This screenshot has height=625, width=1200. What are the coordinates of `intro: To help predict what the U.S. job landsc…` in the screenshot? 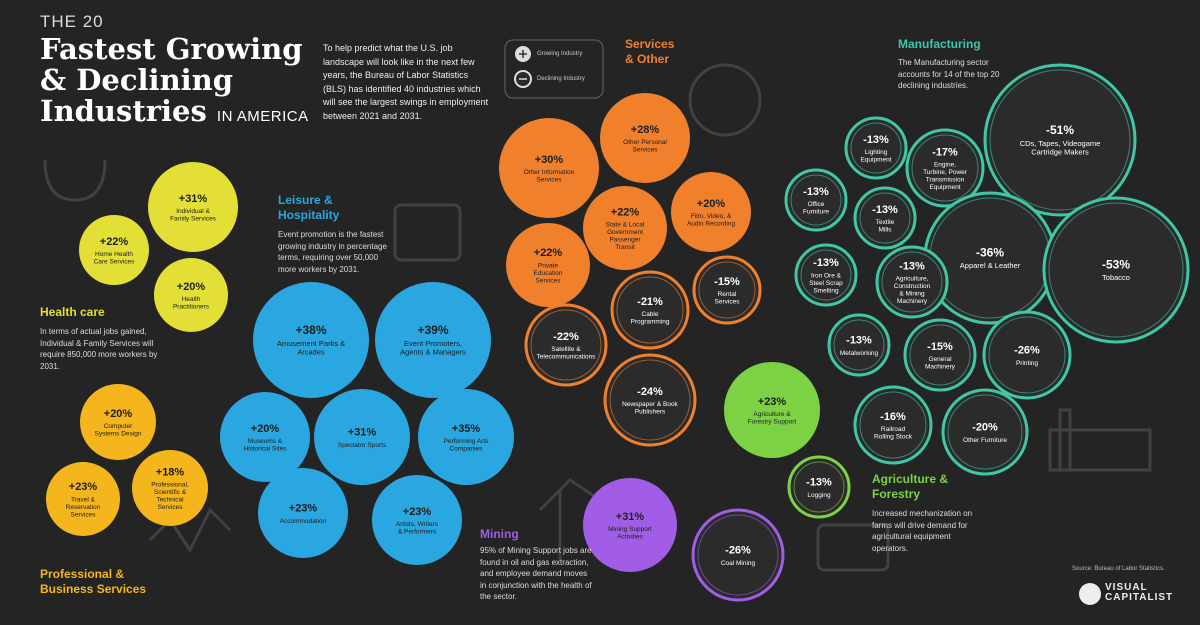 It's located at (406, 82).